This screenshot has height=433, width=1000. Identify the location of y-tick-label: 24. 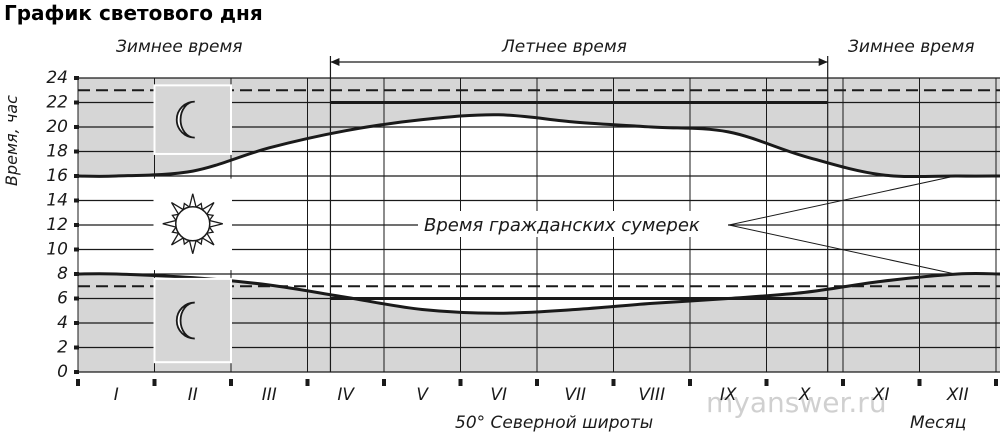
(57, 78).